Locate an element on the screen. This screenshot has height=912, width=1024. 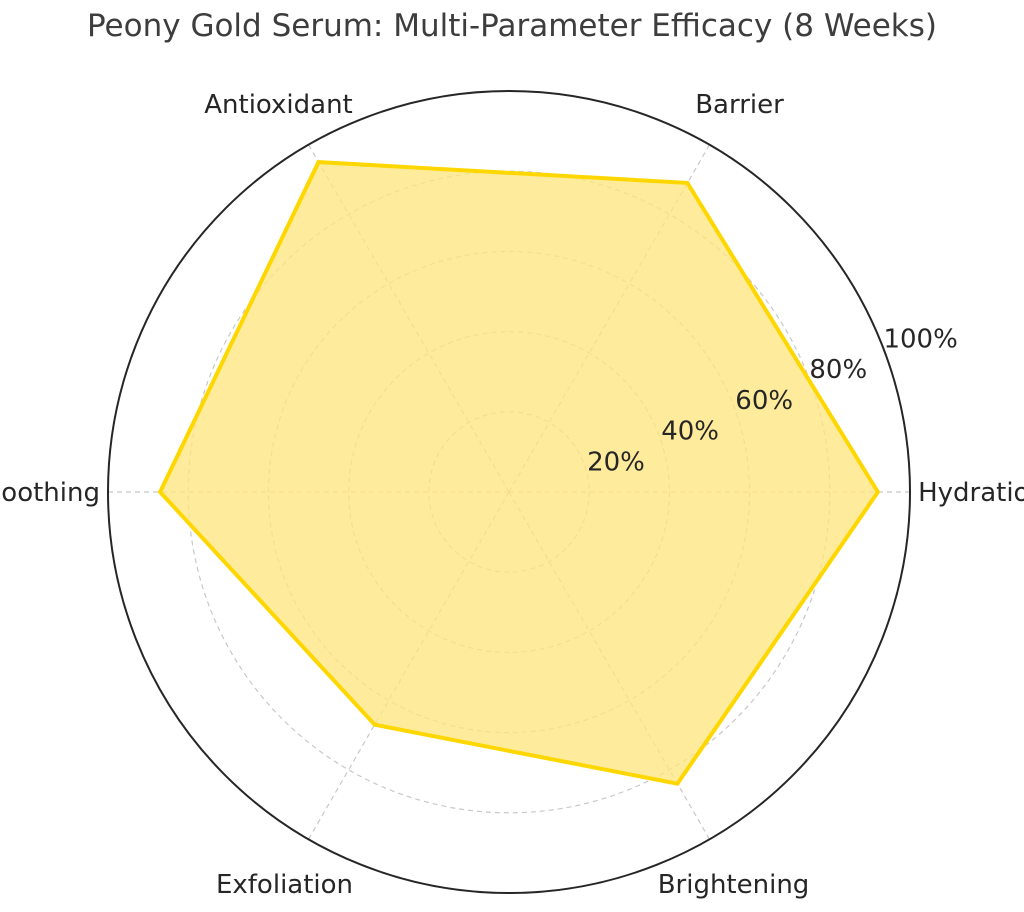
category-label-exfoliation: Exfoliation is located at coordinates (284, 885).